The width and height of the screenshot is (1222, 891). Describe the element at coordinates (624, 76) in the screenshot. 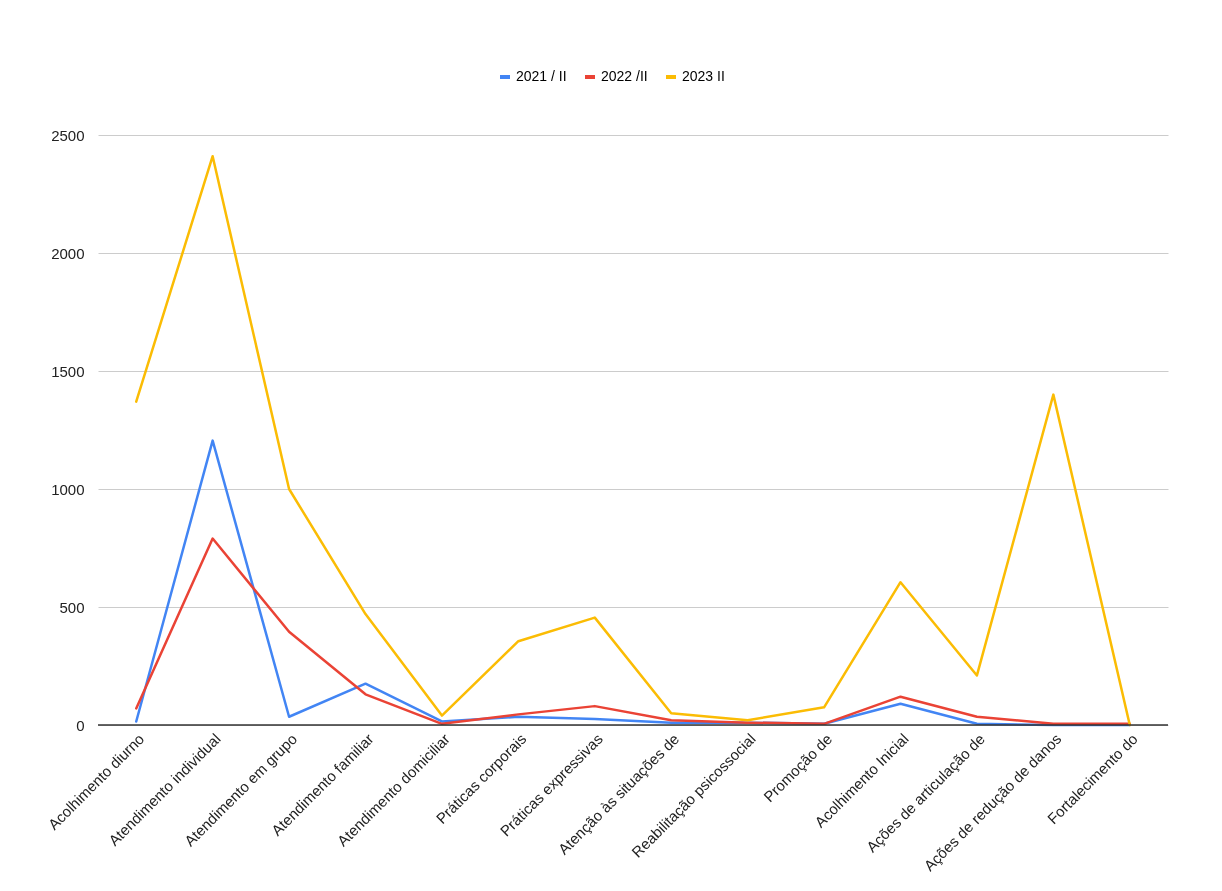

I see `legend-label: 2022 /II` at that location.